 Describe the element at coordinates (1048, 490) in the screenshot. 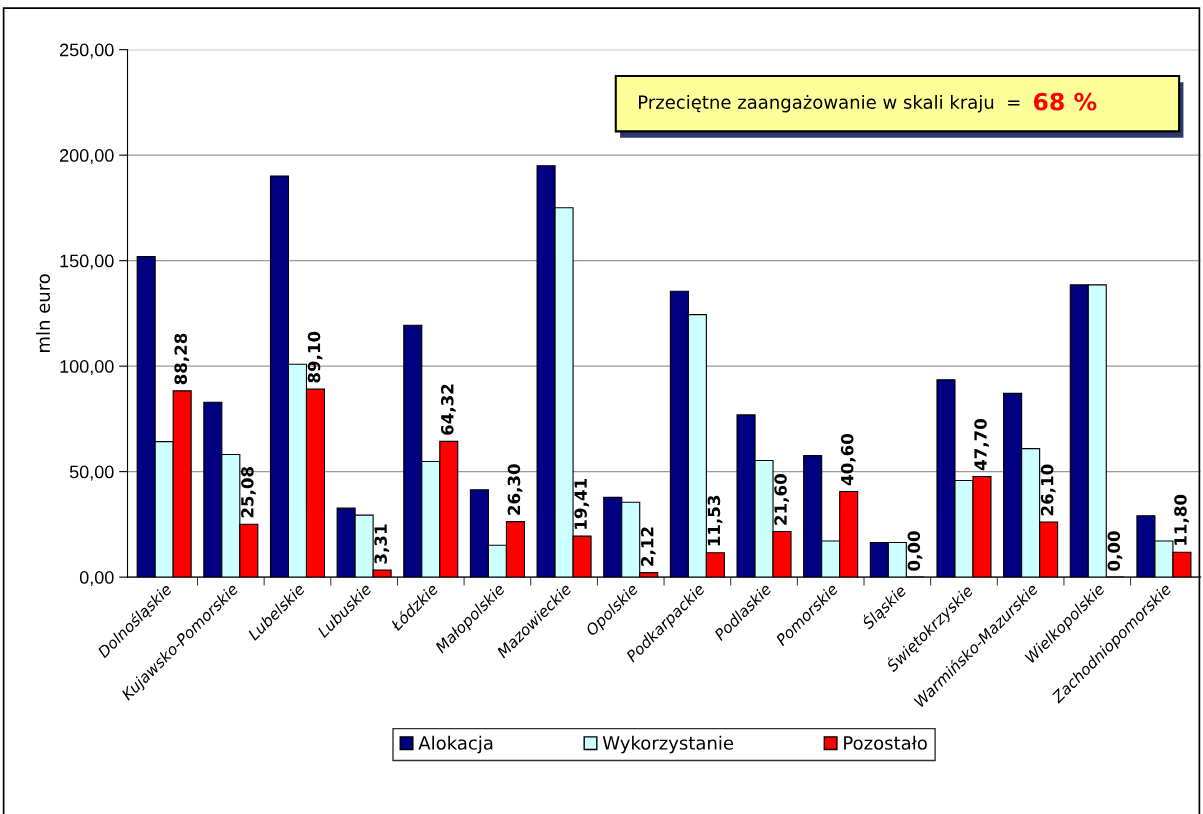

I see `data-label: 26,10` at that location.